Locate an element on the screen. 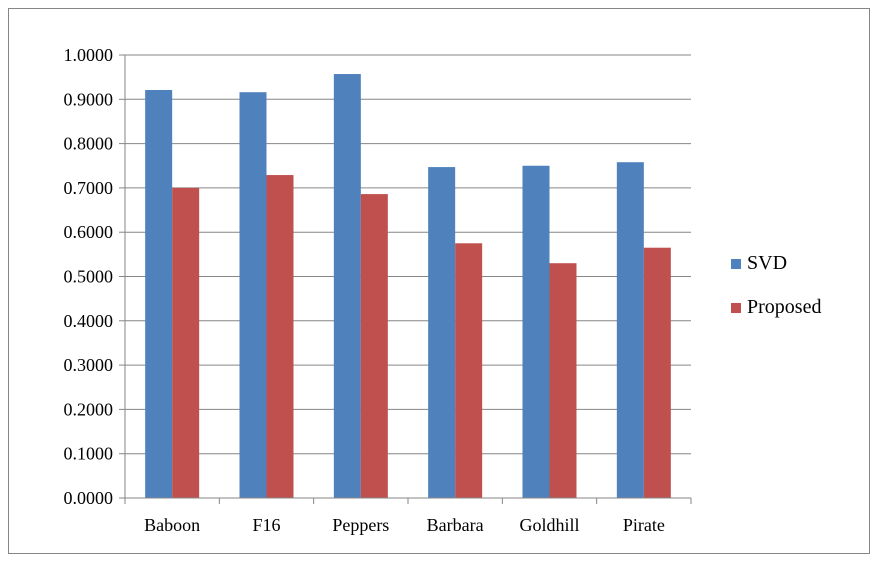 Image resolution: width=881 pixels, height=581 pixels. bar-svd-goldhill is located at coordinates (536, 331).